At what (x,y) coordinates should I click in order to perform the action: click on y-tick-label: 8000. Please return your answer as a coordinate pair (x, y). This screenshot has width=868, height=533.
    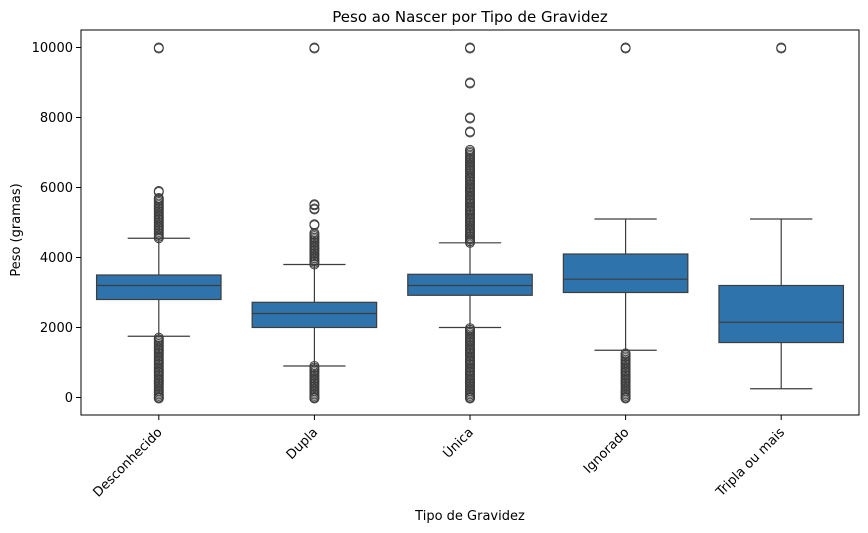
    Looking at the image, I should click on (56, 118).